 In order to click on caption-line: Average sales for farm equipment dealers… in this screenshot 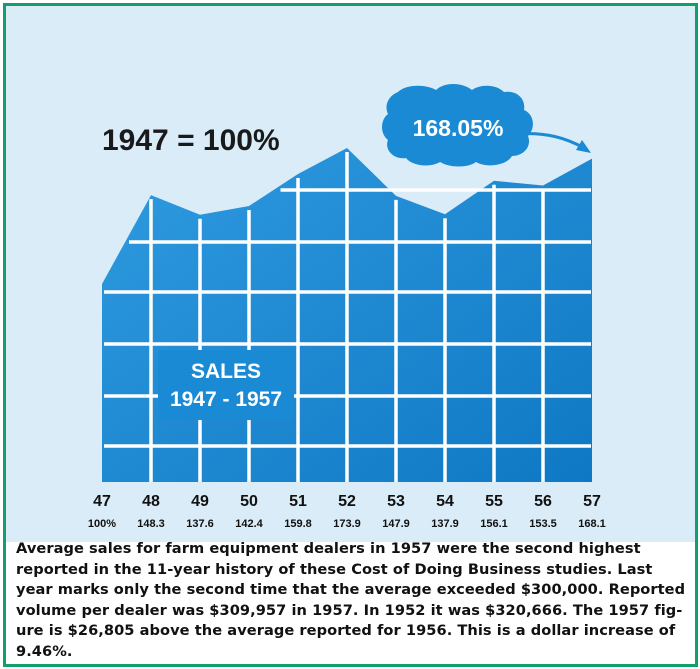, I will do `click(328, 548)`.